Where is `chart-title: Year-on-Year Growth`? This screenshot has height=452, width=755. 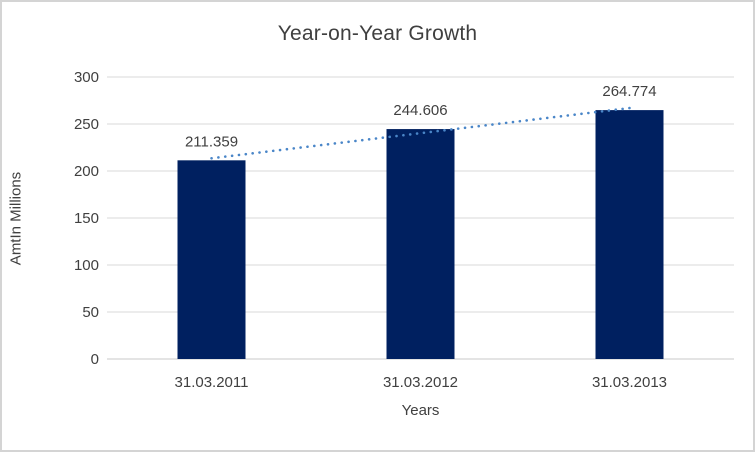
chart-title: Year-on-Year Growth is located at coordinates (377, 33).